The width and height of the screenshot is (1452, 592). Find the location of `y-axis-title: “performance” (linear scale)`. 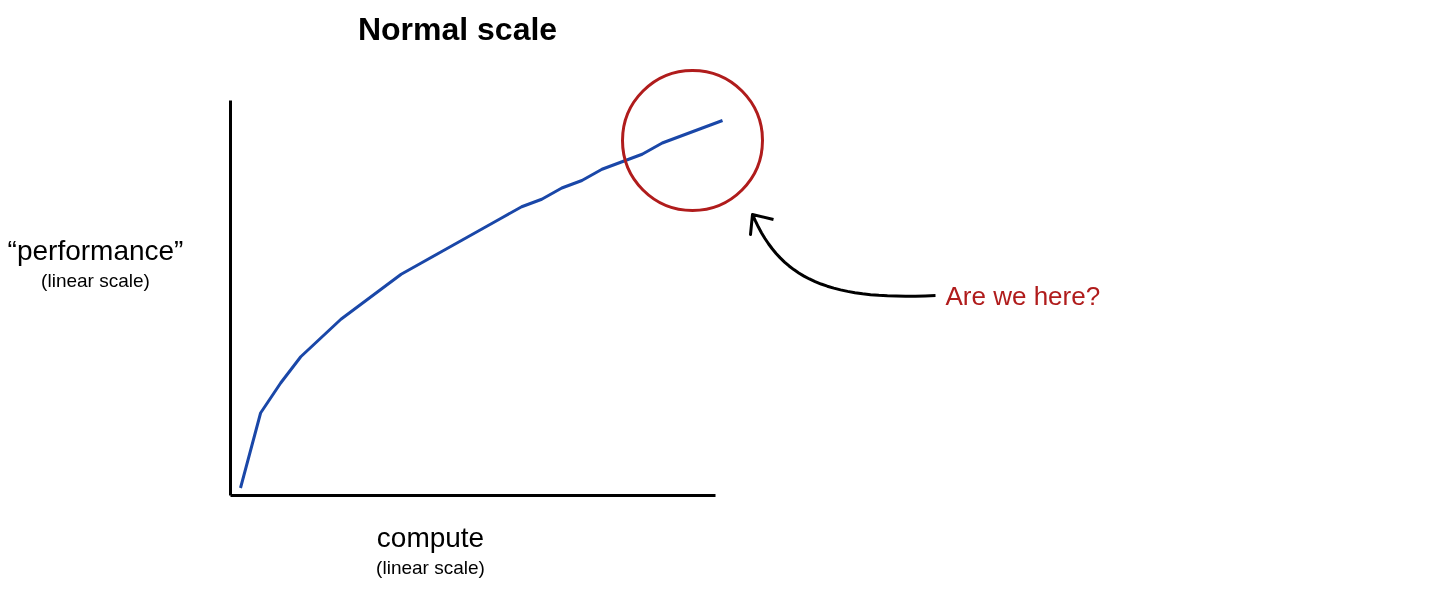

y-axis-title: “performance” (linear scale) is located at coordinates (95, 263).